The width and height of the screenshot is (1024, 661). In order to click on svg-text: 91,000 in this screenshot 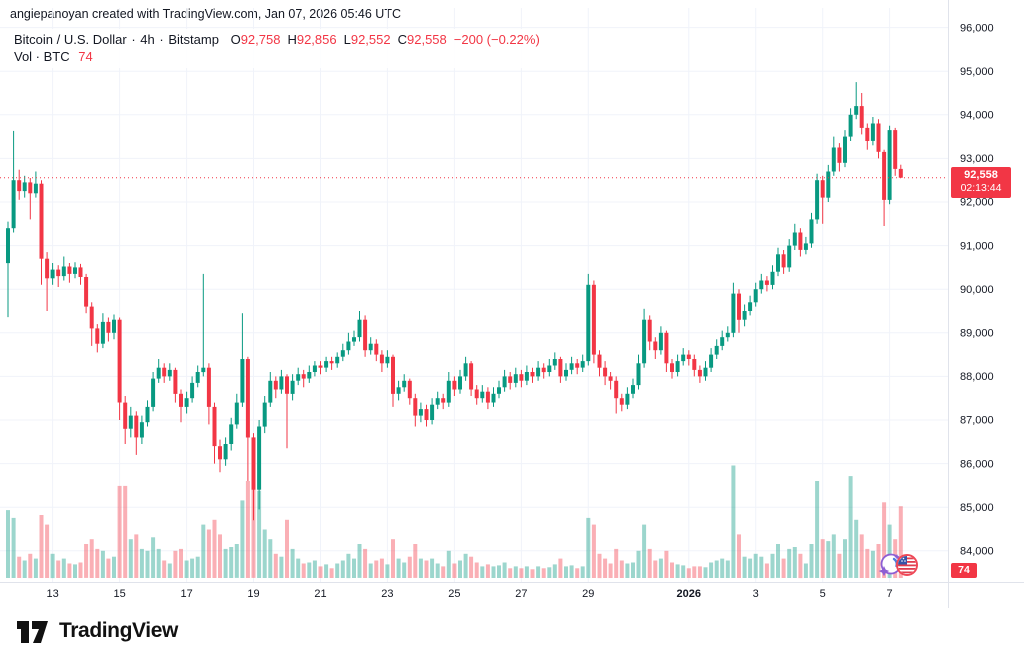, I will do `click(977, 246)`.